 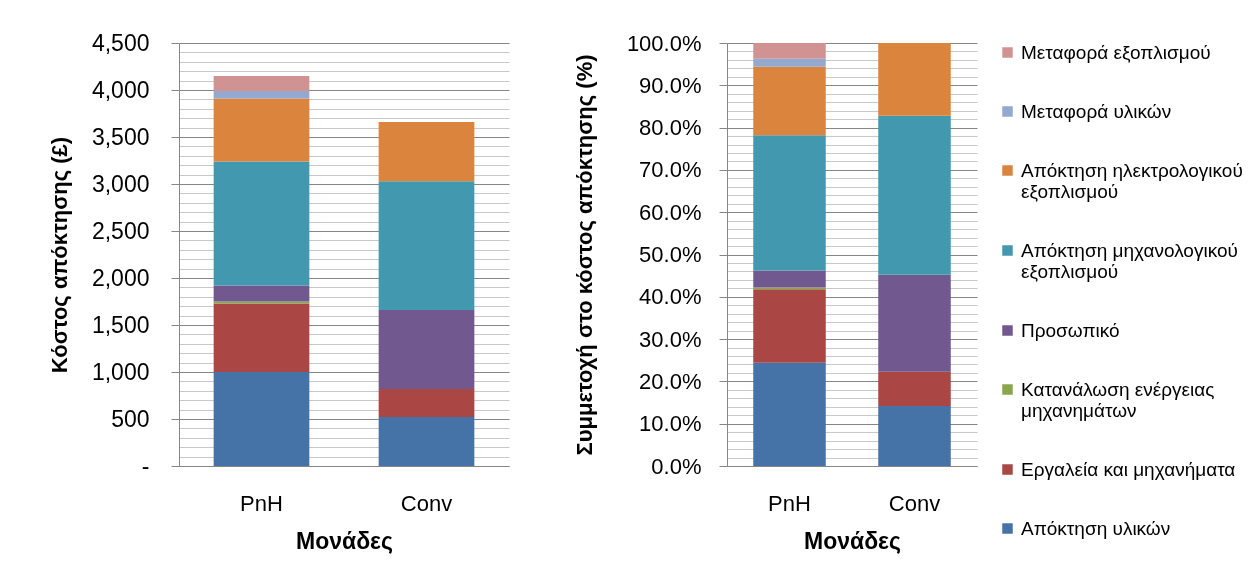 I want to click on y-tick-label: 100.0%, so click(x=664, y=43).